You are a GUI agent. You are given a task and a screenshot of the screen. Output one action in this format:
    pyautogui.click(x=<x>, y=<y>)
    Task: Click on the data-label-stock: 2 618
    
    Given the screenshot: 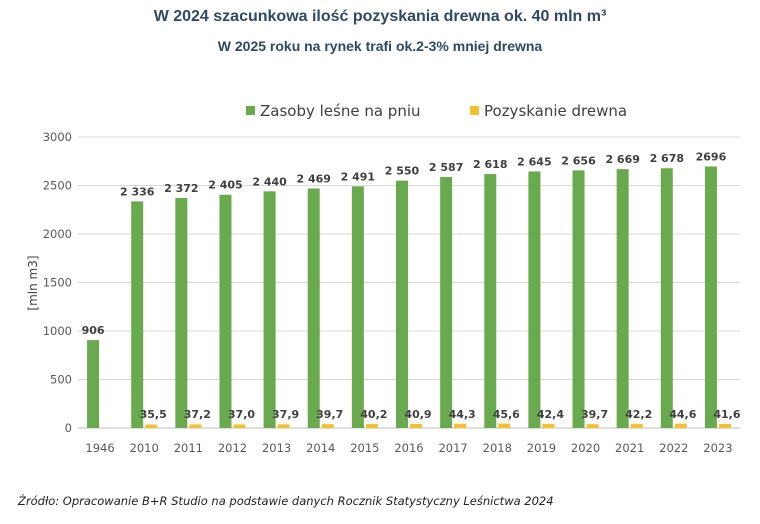 What is the action you would take?
    pyautogui.click(x=490, y=164)
    